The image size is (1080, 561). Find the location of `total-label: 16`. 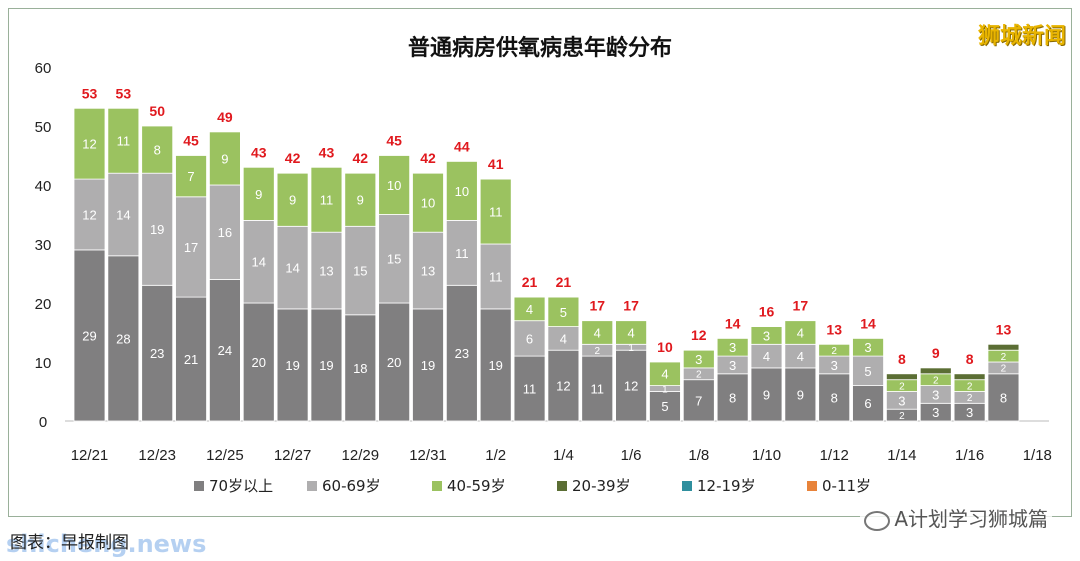

total-label: 16 is located at coordinates (767, 312).